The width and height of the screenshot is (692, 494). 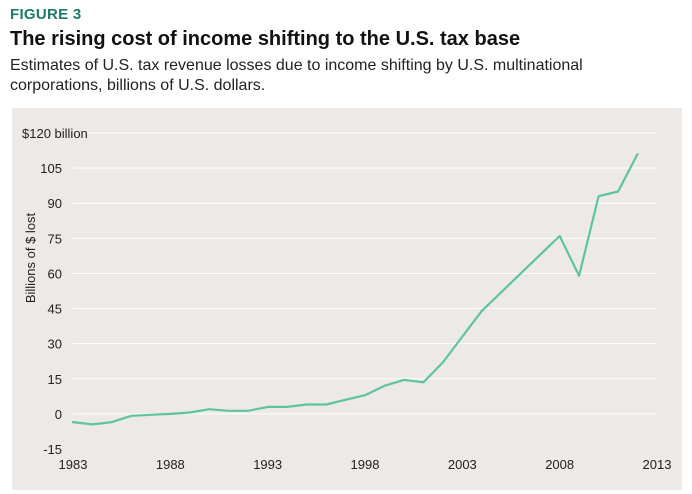 What do you see at coordinates (55, 203) in the screenshot?
I see `y-tick-label: 90` at bounding box center [55, 203].